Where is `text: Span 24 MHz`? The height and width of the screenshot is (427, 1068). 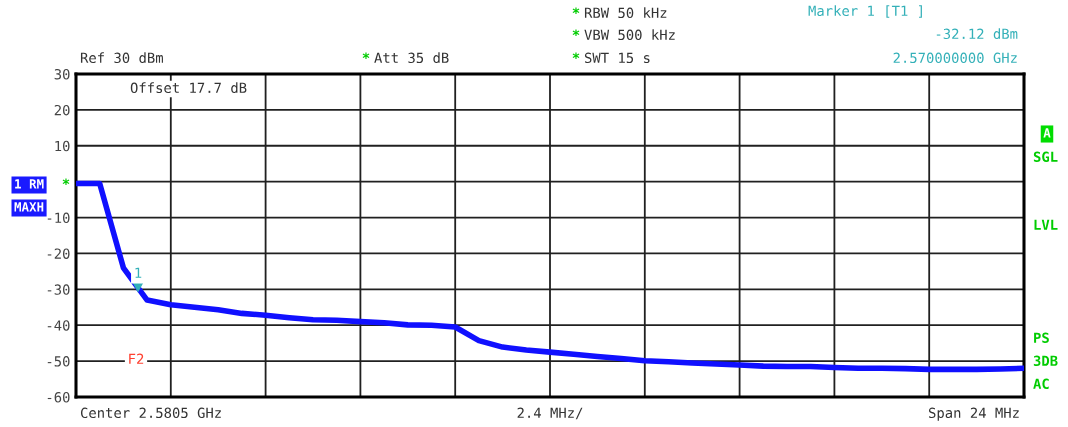
text: Span 24 MHz is located at coordinates (973, 414).